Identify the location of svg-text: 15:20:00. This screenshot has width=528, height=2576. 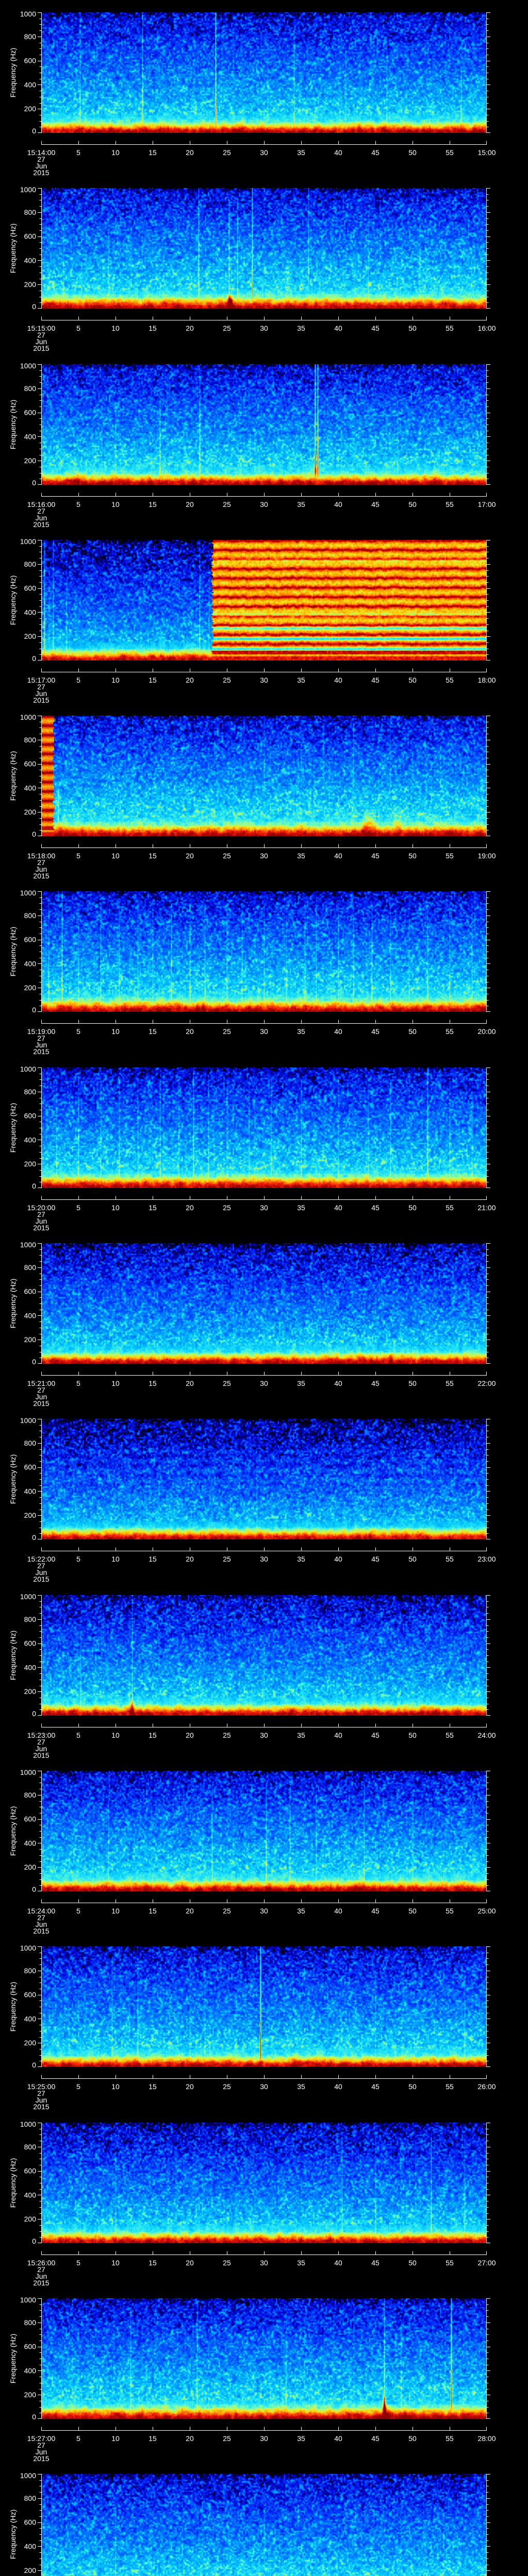
(41, 1208).